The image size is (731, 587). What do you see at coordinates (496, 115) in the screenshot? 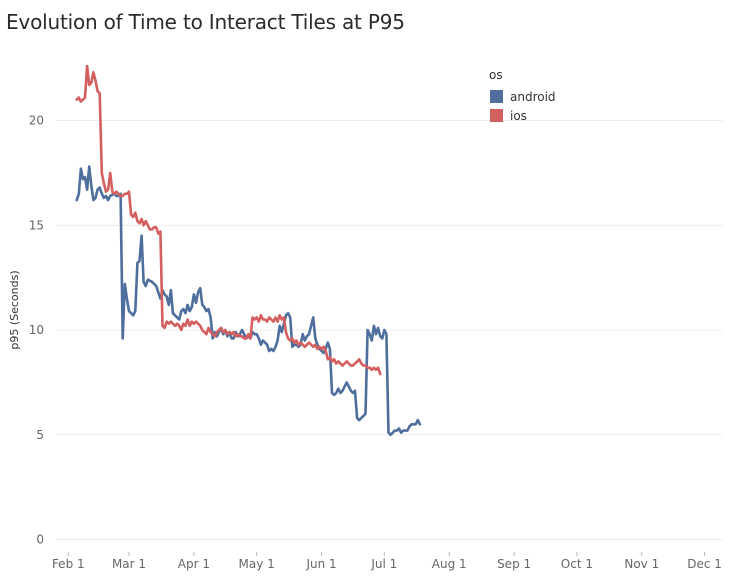
I see `legend-swatch-ios` at bounding box center [496, 115].